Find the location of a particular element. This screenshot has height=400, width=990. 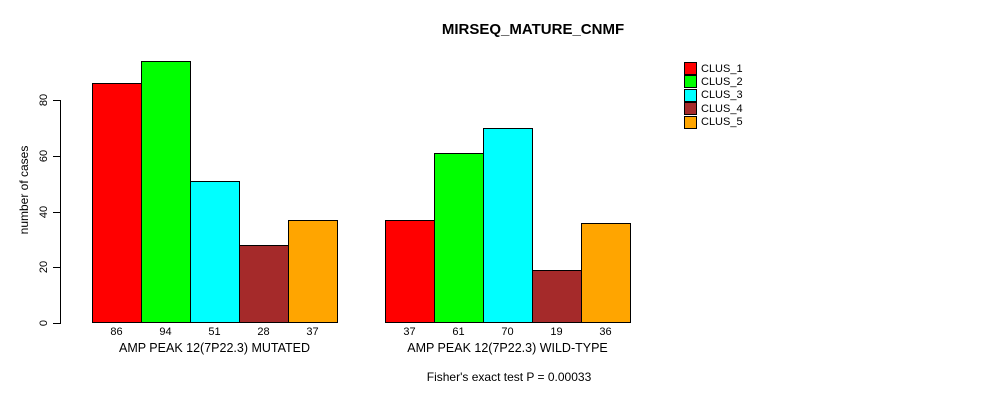

group-label: AMP PEAK 12(7P22.3) MUTATED is located at coordinates (214, 348).